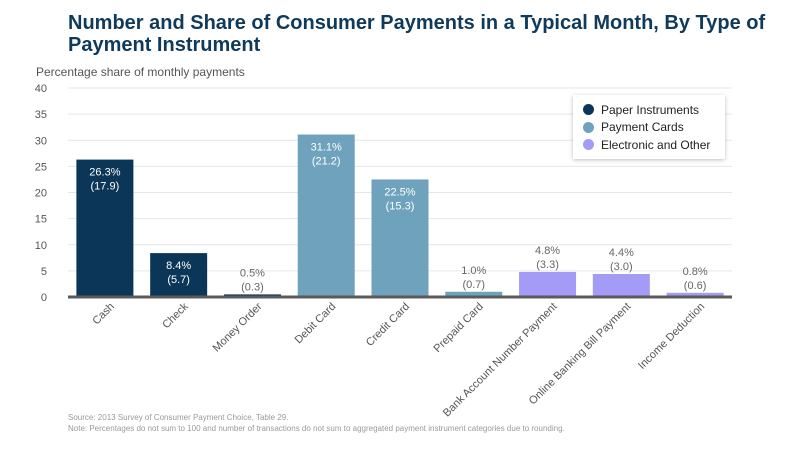  I want to click on x-tick-label-3: Debit Card, so click(316, 324).